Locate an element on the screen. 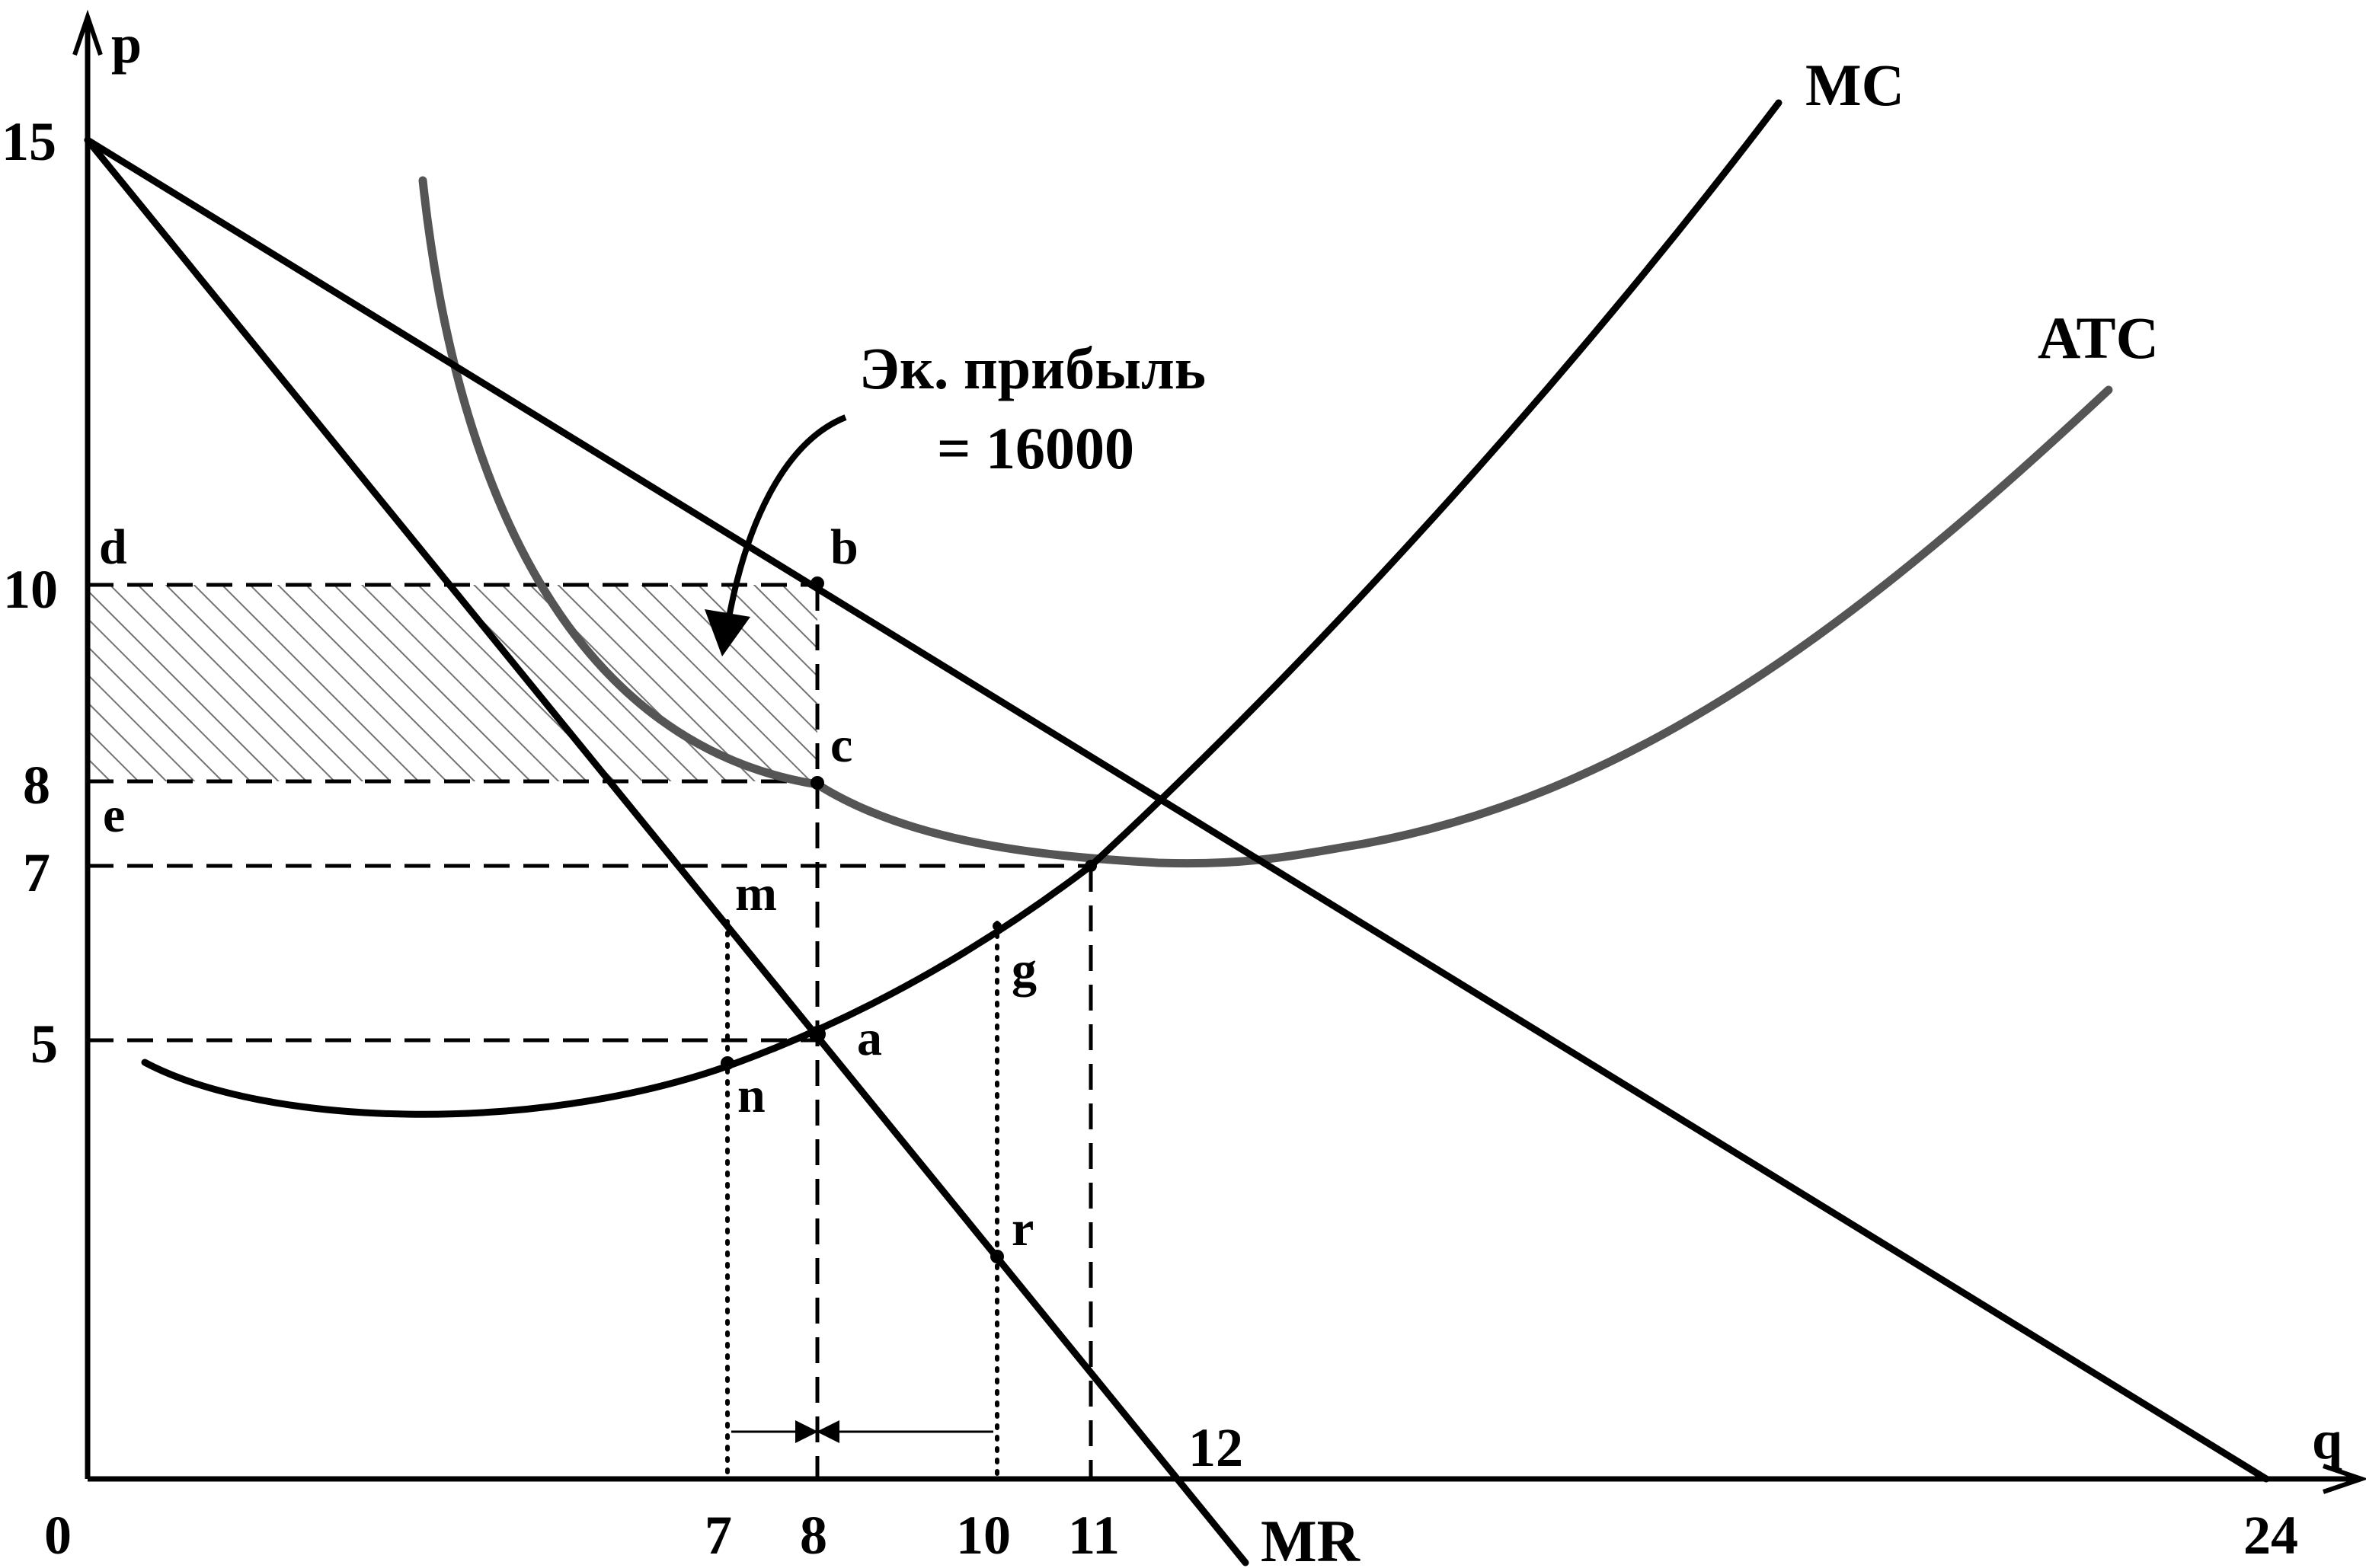 The image size is (2366, 1568). atc-label: ATC is located at coordinates (2098, 338).